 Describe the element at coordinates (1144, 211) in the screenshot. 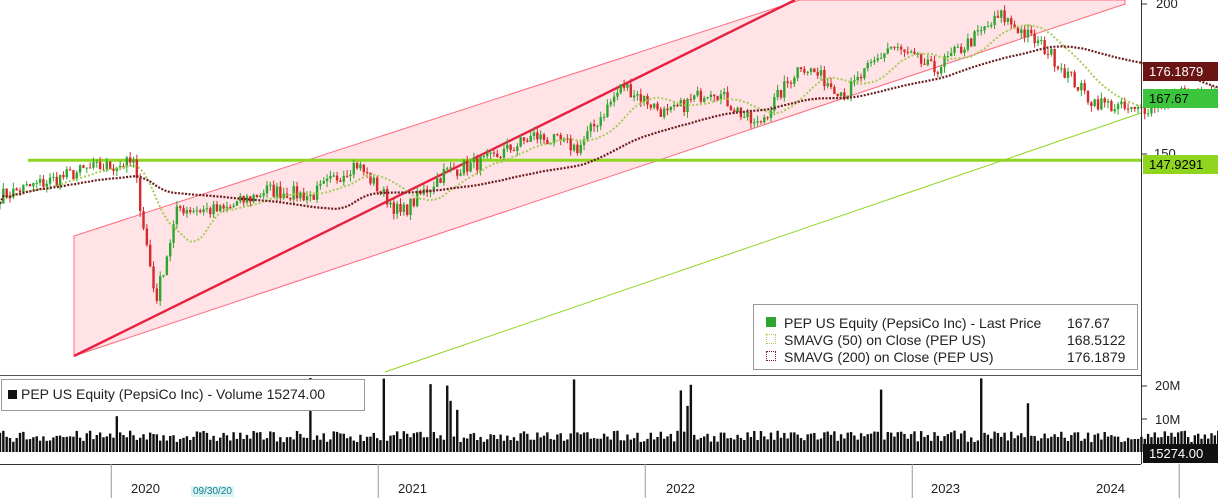

I see `y-axis-ticks` at that location.